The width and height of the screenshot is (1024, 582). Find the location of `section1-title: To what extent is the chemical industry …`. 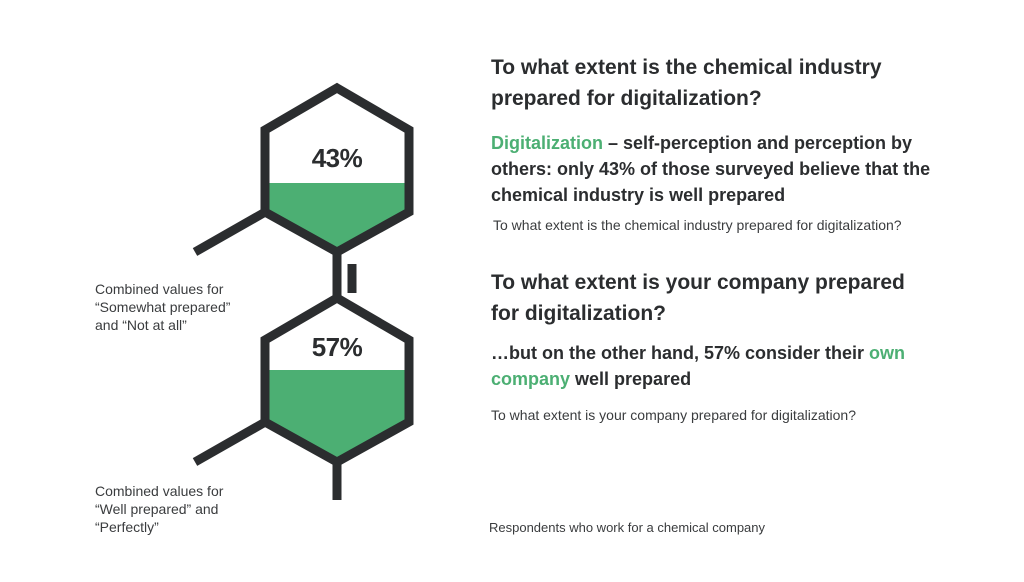

section1-title: To what extent is the chemical industry … is located at coordinates (686, 83).